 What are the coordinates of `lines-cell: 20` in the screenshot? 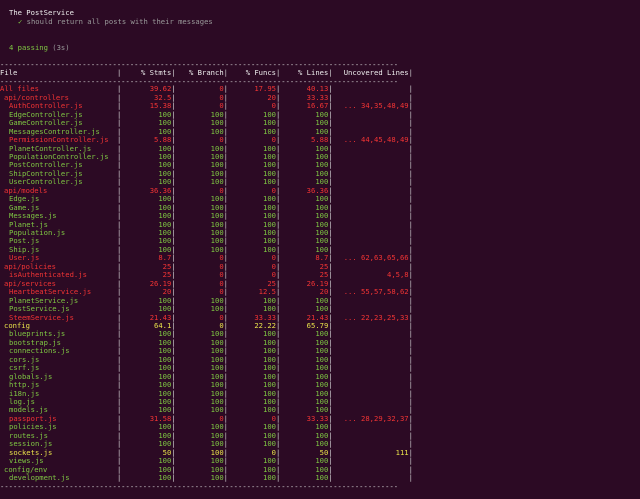 It's located at (324, 292).